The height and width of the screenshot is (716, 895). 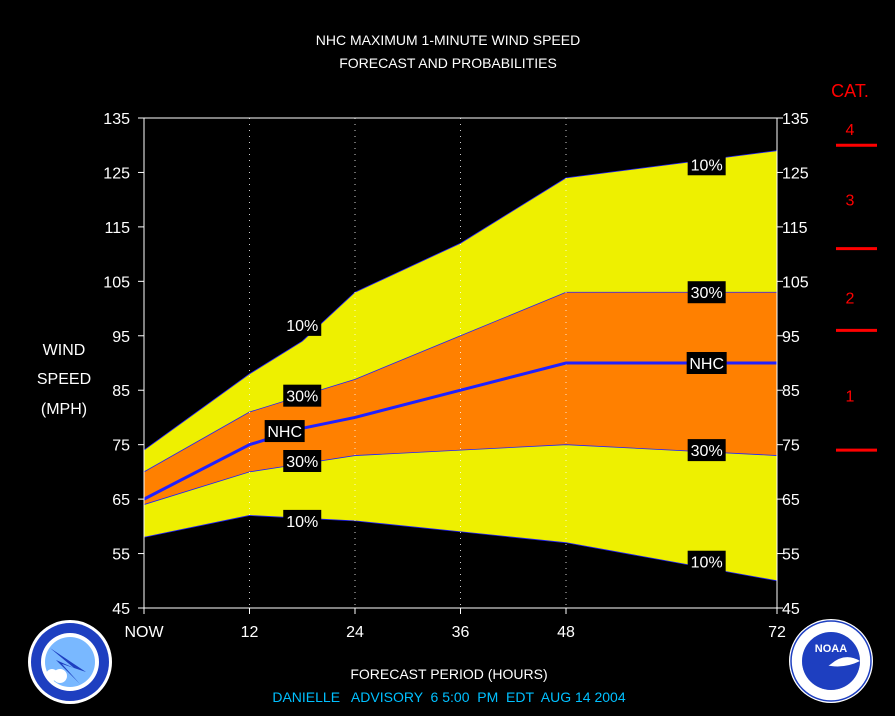 I want to click on y-axis-label-line1: WIND, so click(x=64, y=350).